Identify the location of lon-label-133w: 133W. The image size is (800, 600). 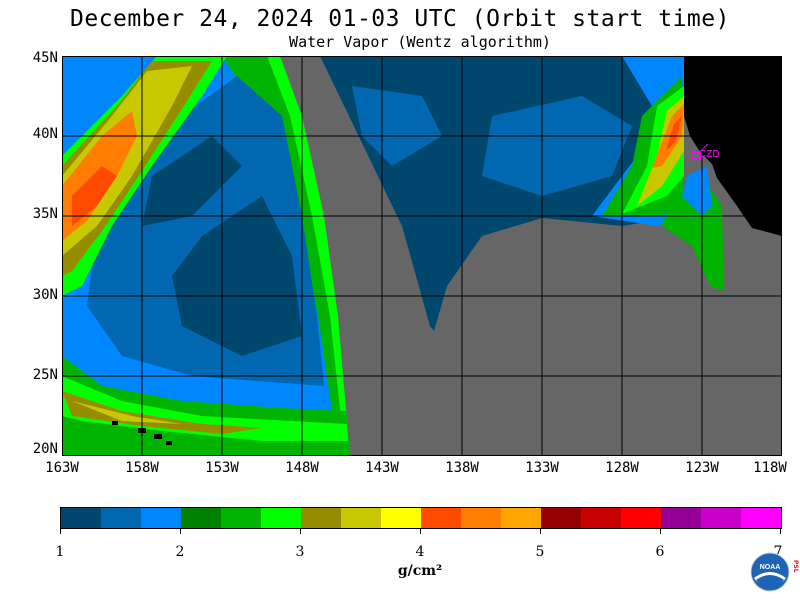
(542, 468).